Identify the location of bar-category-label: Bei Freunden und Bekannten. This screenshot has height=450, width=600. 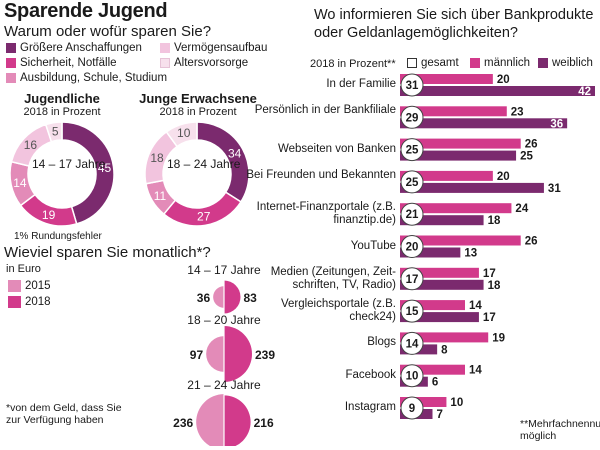
(321, 174).